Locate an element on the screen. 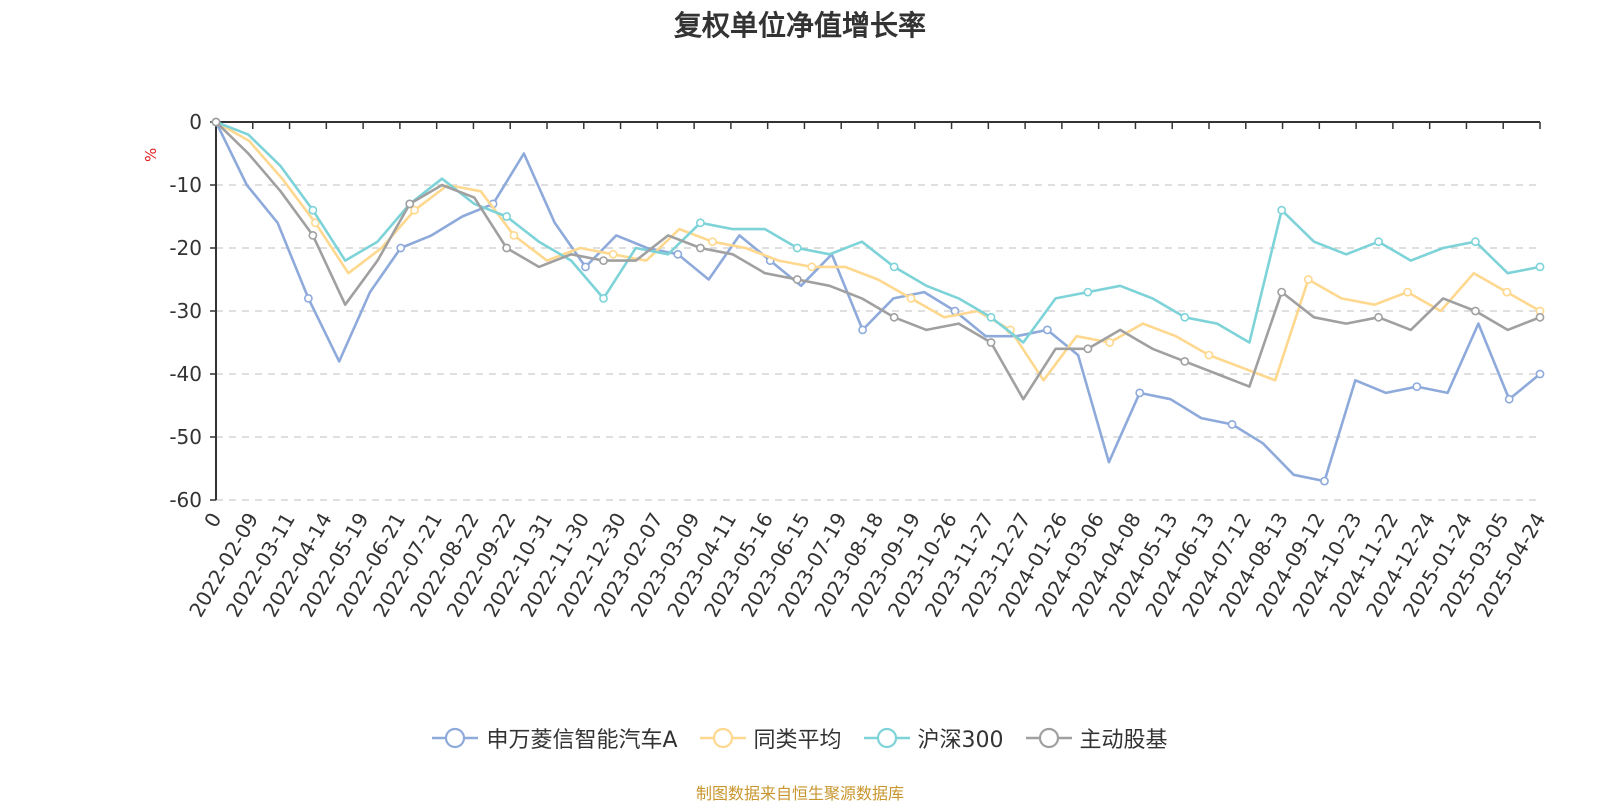  y-tick-label: -10 is located at coordinates (185, 185).